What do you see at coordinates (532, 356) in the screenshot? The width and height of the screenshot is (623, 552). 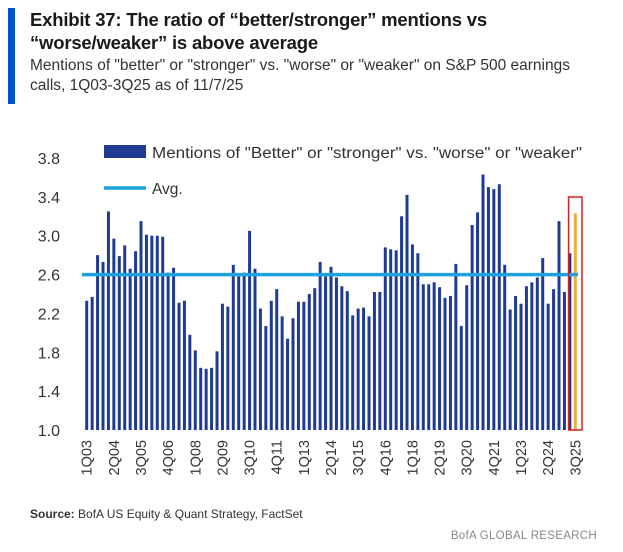 I see `bar-3Q23` at bounding box center [532, 356].